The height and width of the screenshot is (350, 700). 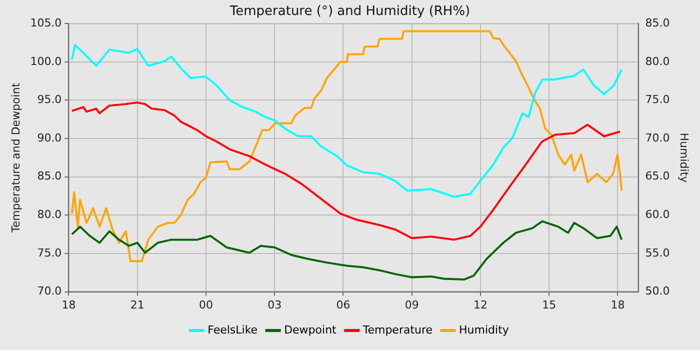 I want to click on legend-label: Temperature, so click(x=397, y=329).